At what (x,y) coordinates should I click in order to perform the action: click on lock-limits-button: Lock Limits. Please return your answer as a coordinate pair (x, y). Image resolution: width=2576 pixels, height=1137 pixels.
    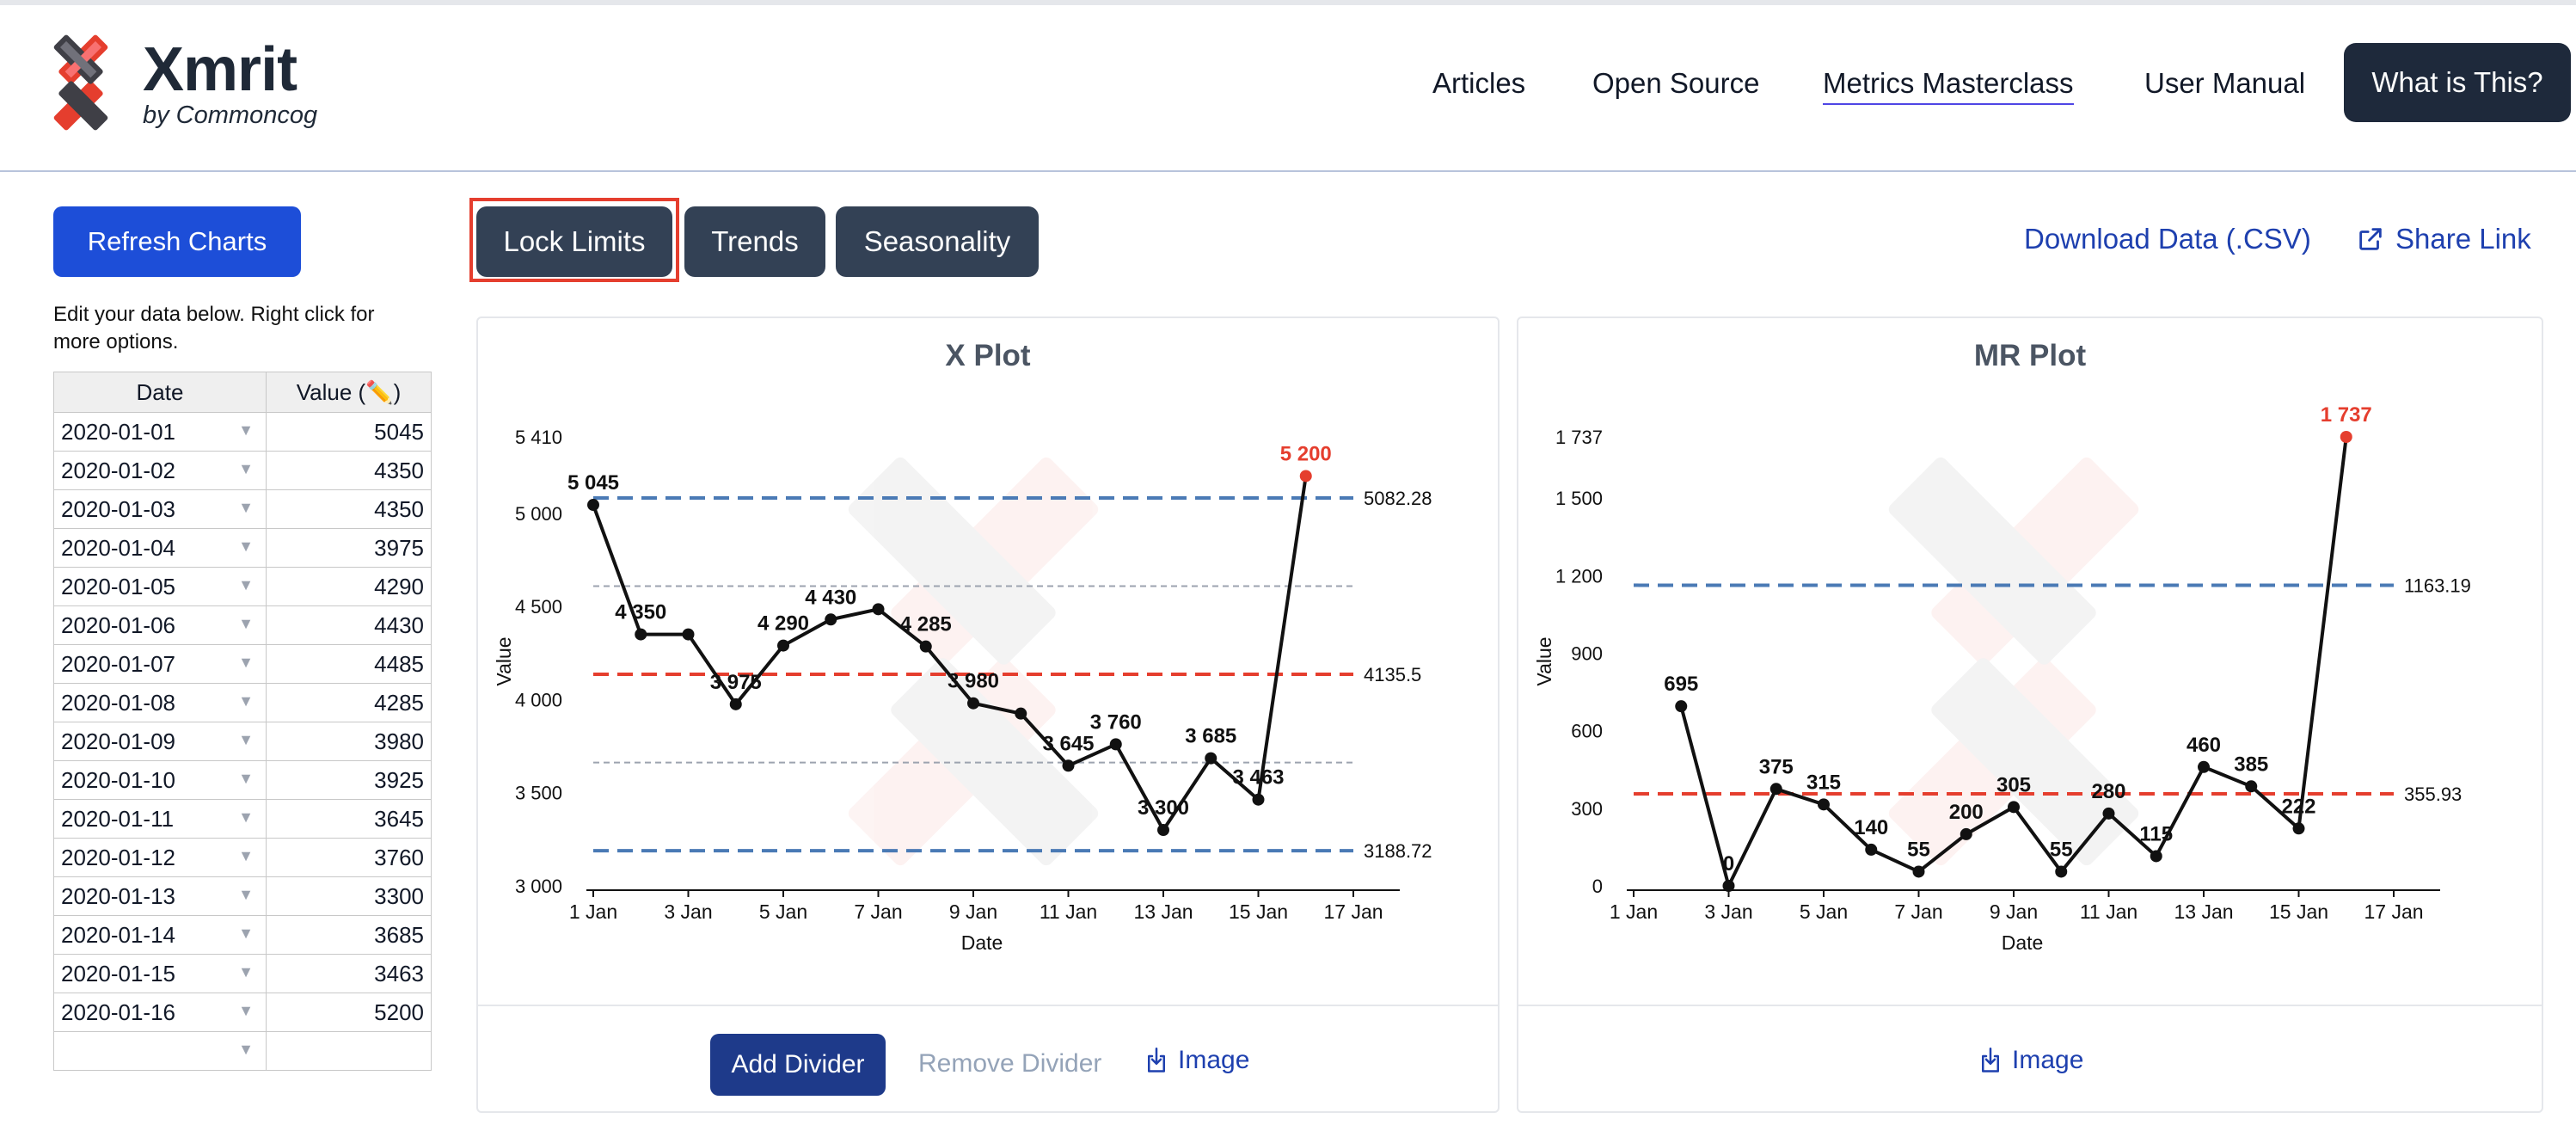
    Looking at the image, I should click on (574, 241).